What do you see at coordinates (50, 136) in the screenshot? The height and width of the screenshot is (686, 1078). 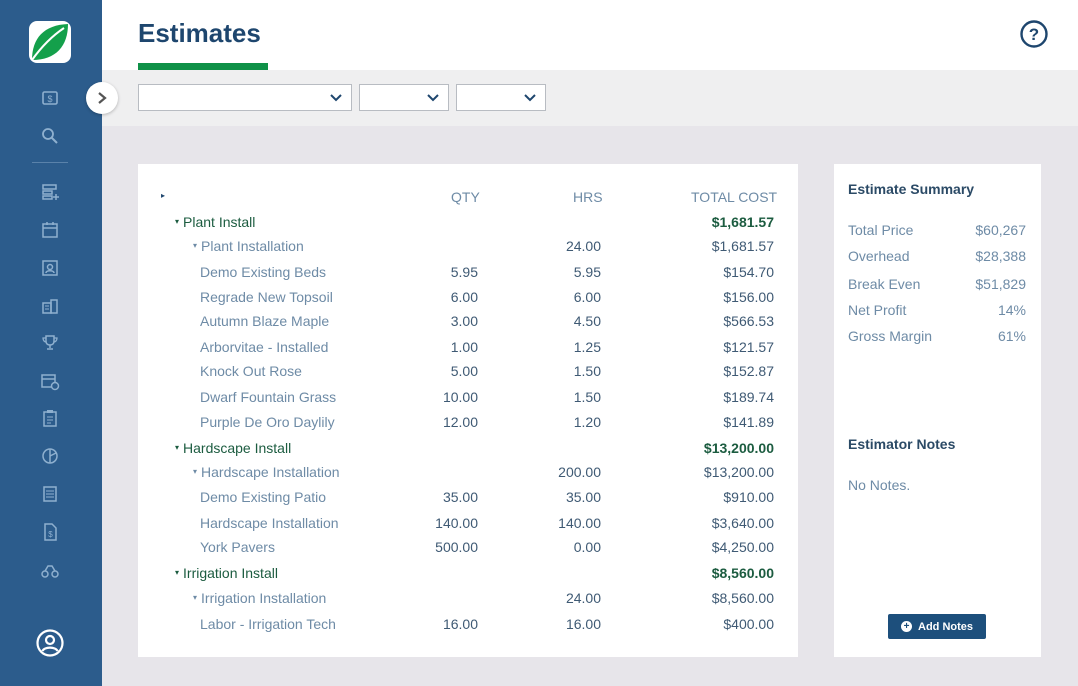 I see `search-icon` at bounding box center [50, 136].